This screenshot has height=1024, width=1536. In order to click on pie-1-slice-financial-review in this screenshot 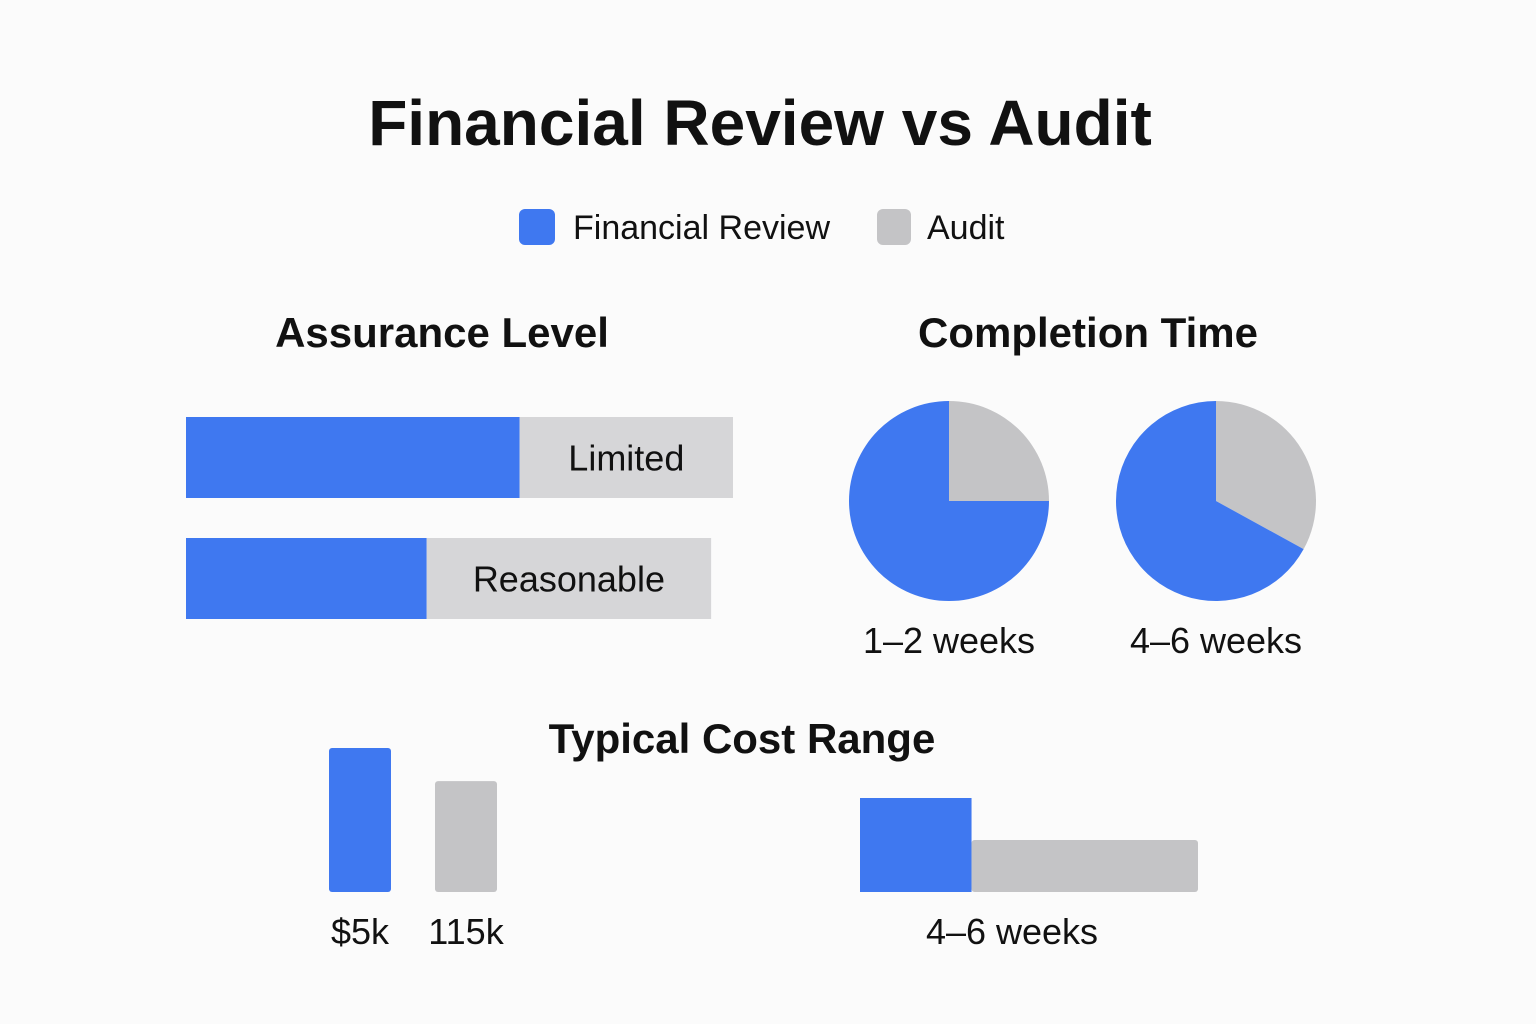, I will do `click(949, 501)`.